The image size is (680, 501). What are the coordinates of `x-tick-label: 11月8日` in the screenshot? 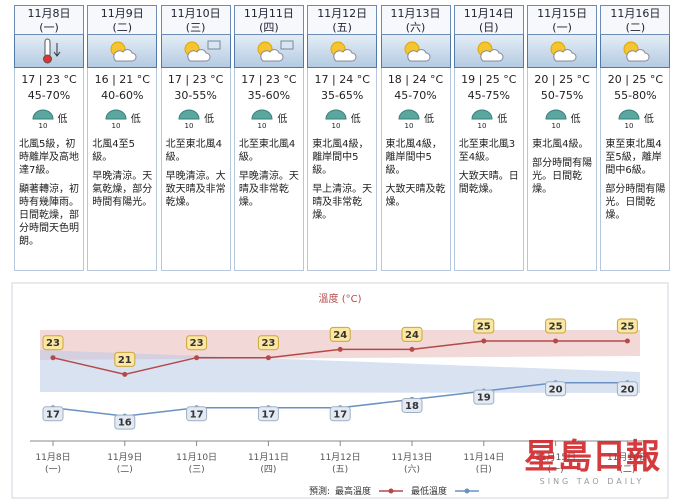 It's located at (52, 457).